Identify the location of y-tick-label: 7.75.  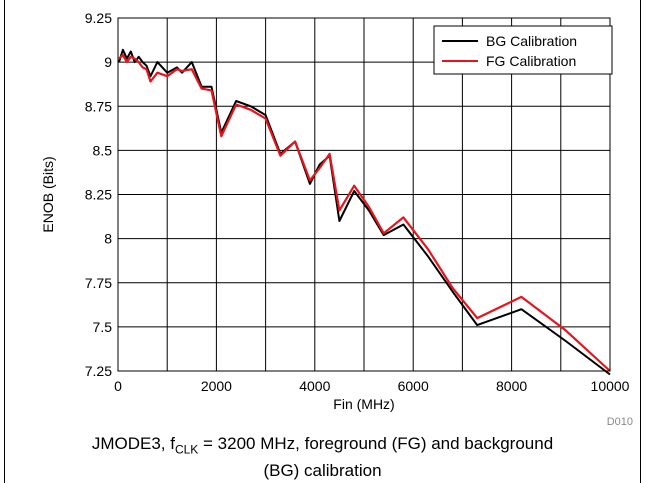
(98, 283).